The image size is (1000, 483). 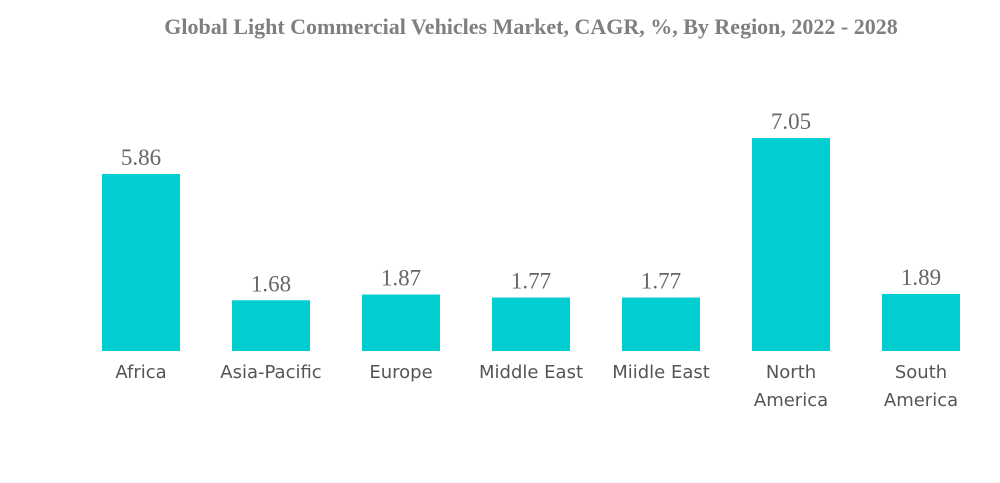 I want to click on x-tick-label: South America, so click(x=921, y=386).